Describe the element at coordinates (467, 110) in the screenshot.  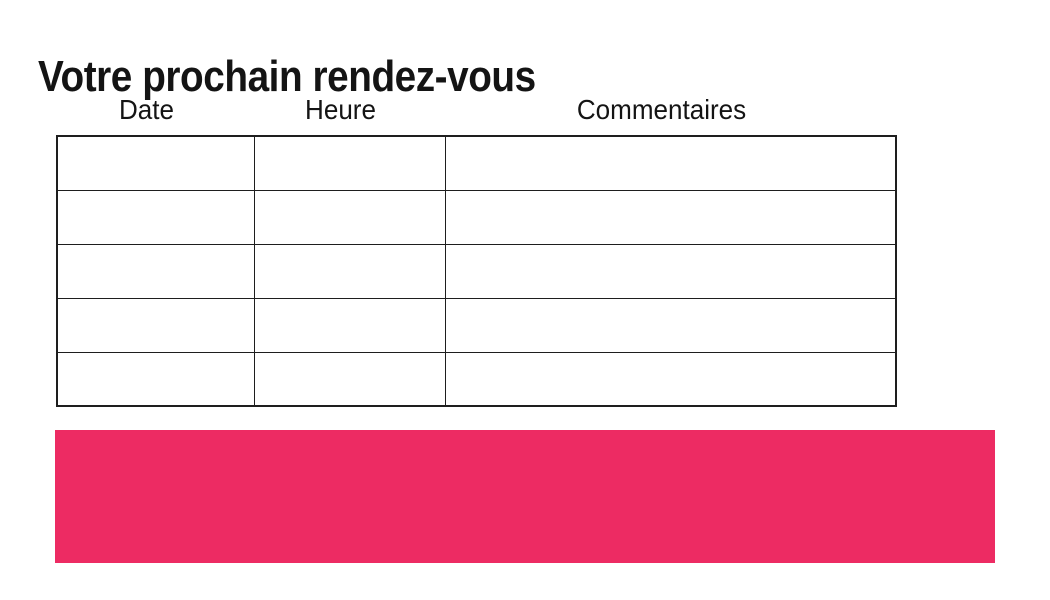
I see `table-header-row: Date Heure Commentaires` at that location.